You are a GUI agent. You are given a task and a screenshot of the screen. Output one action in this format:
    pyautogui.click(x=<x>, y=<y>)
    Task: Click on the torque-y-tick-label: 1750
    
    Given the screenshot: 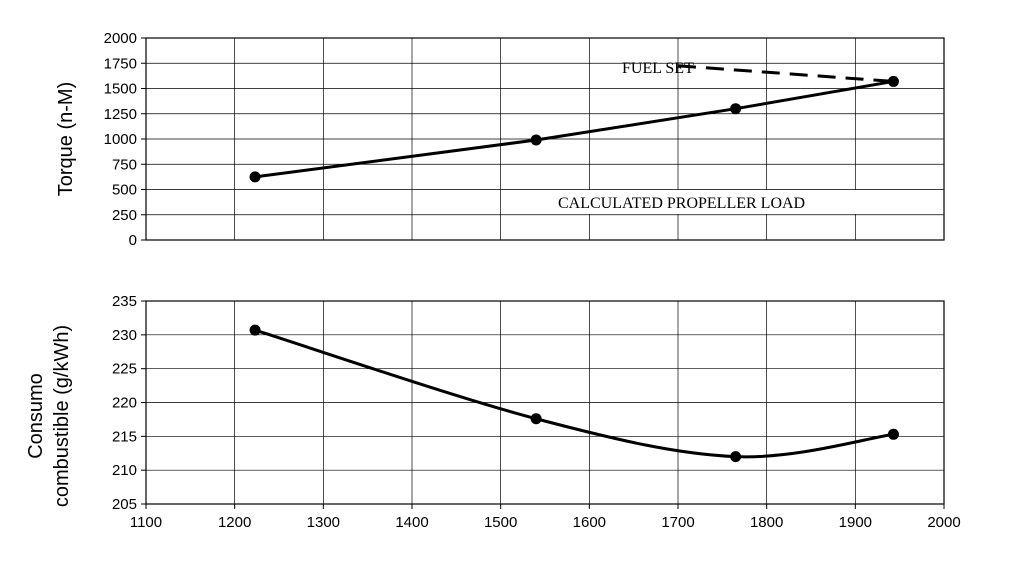 What is the action you would take?
    pyautogui.click(x=120, y=63)
    